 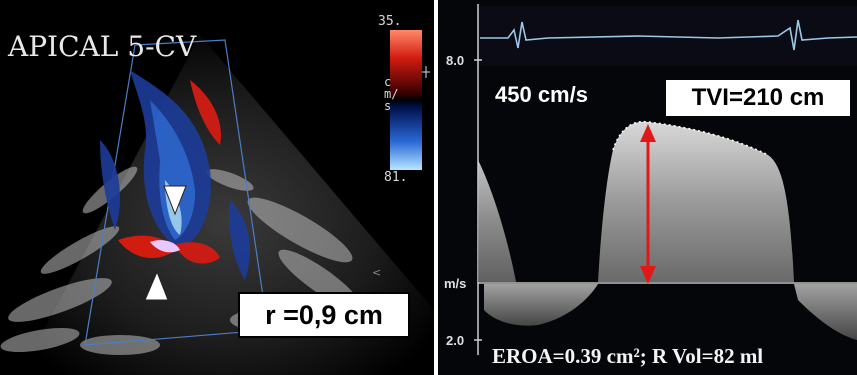 I want to click on mr-envelope, so click(x=696, y=201).